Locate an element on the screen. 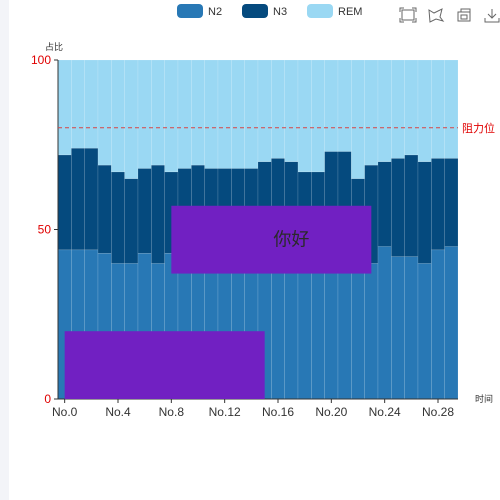  x-tick-label: No.12 is located at coordinates (225, 412).